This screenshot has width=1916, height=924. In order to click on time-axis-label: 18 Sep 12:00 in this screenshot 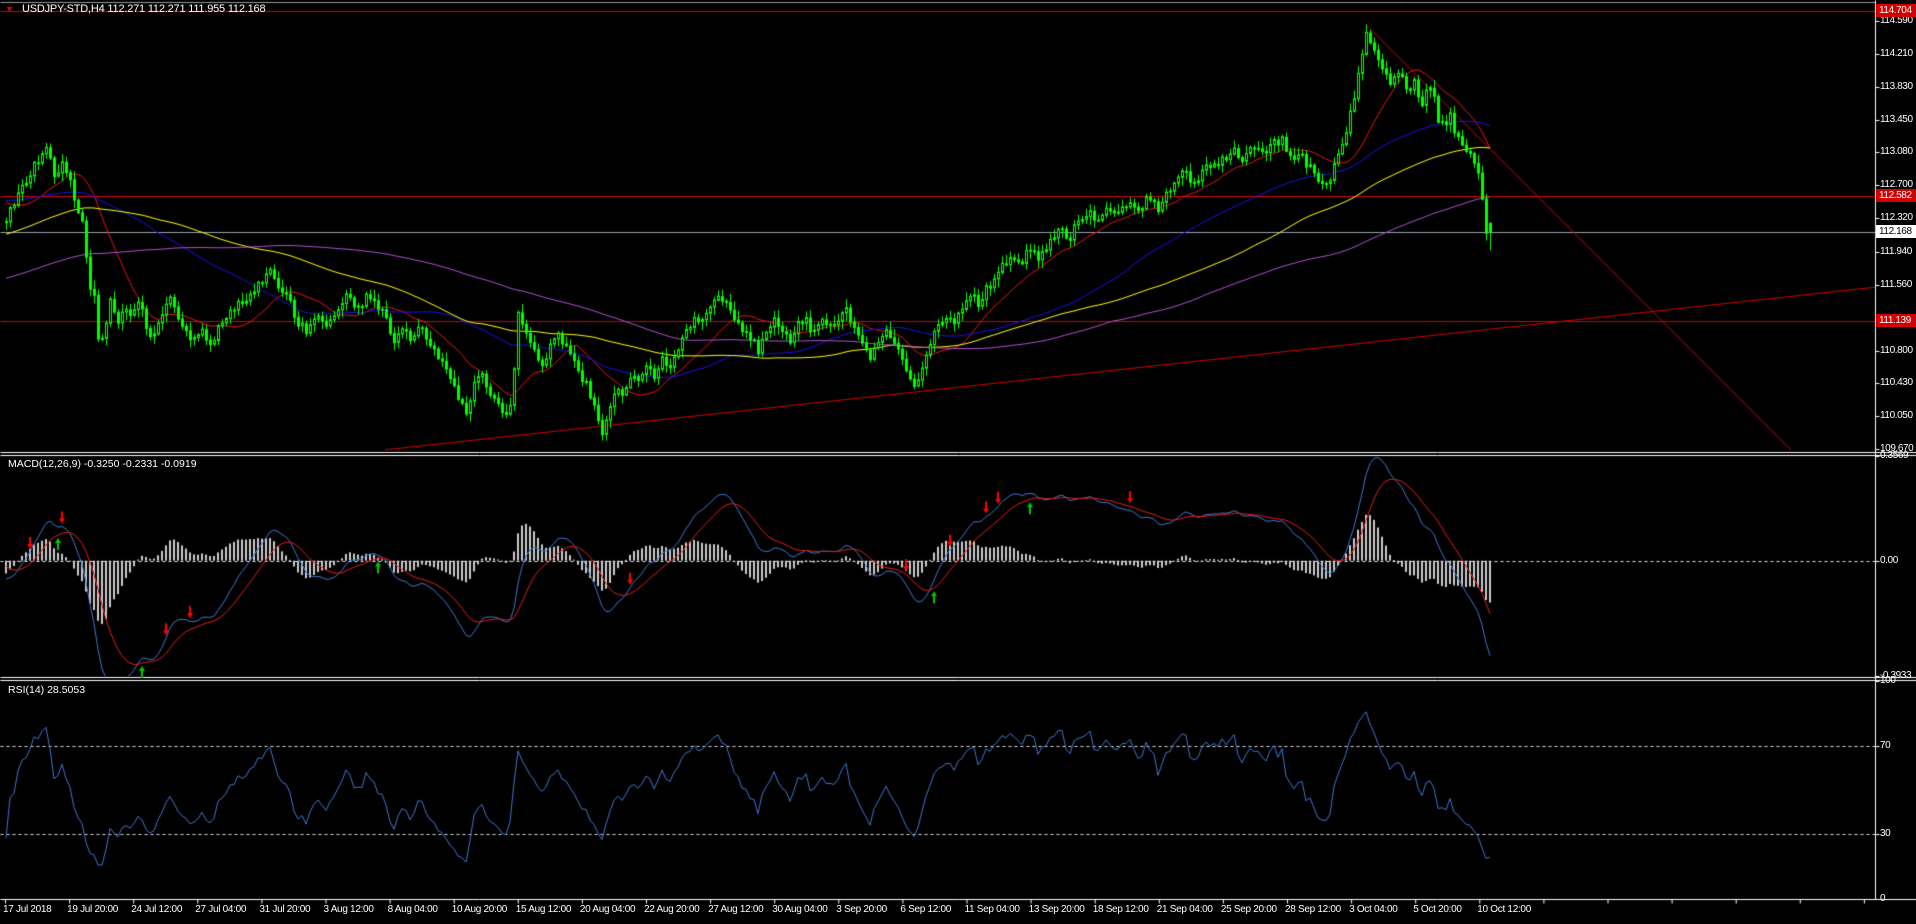, I will do `click(1120, 909)`.